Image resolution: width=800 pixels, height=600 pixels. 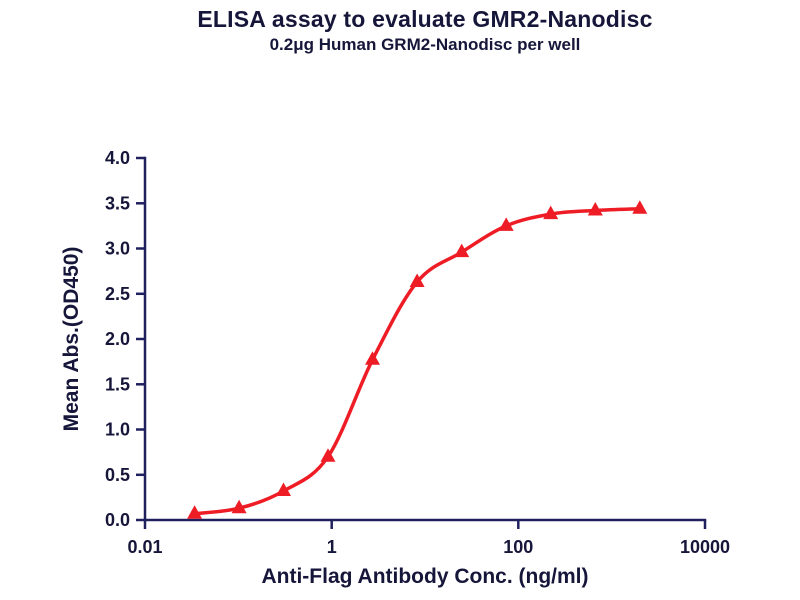 What do you see at coordinates (425, 19) in the screenshot?
I see `chart-title: ELISA assay to evaluate GMR2-Nanodisc` at bounding box center [425, 19].